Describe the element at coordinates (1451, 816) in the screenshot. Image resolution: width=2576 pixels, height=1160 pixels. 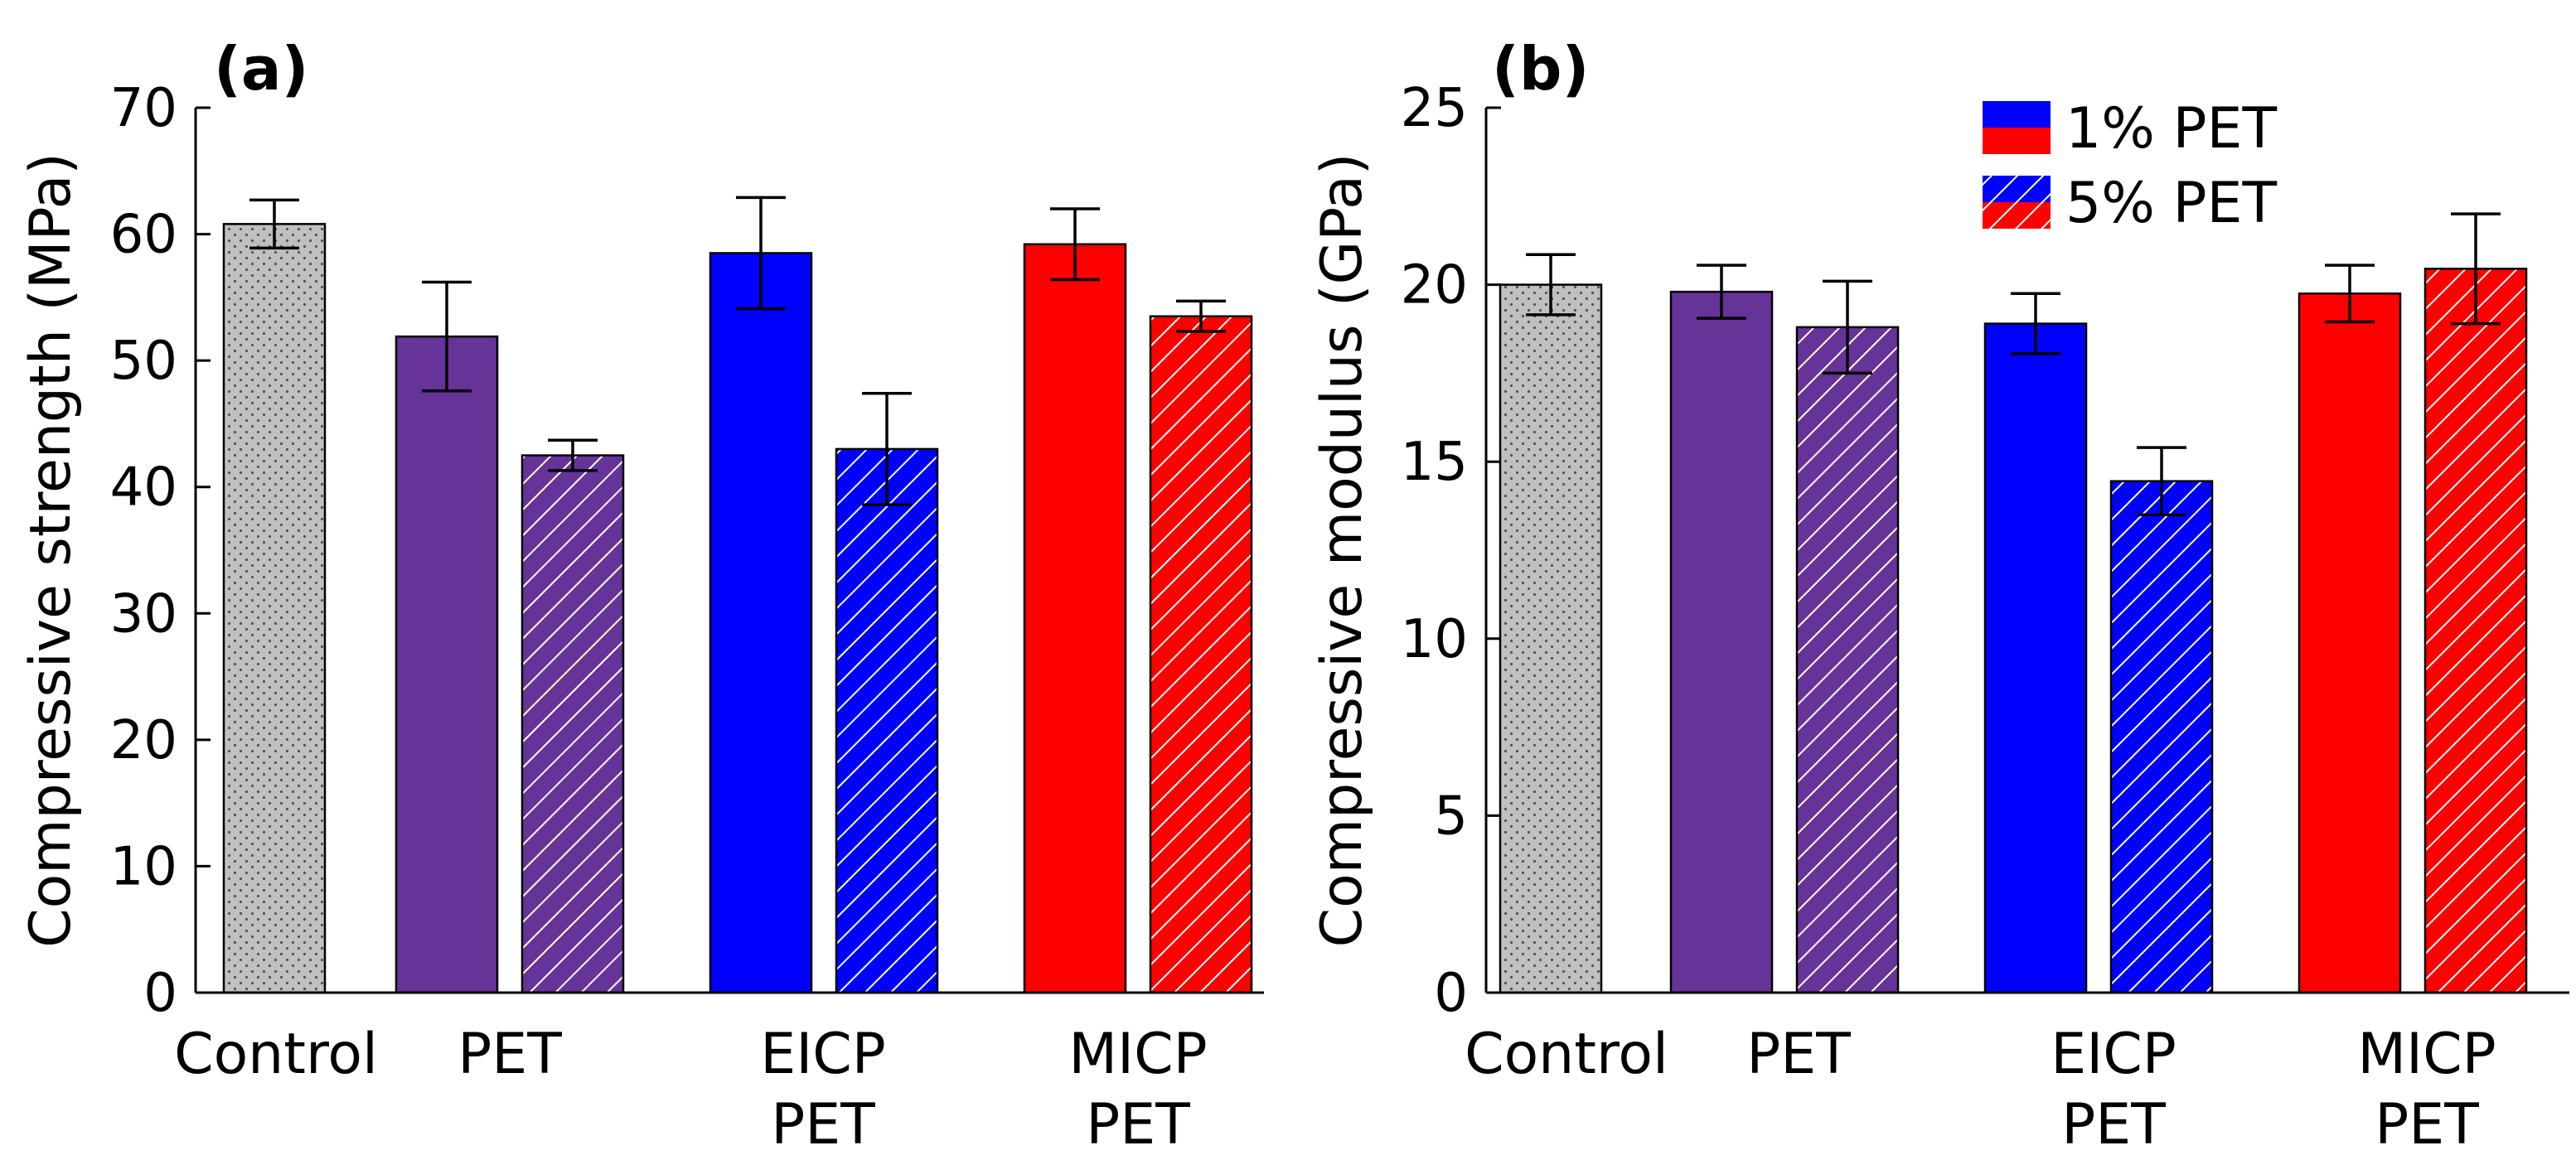
I see `y-tick-label: 5` at that location.